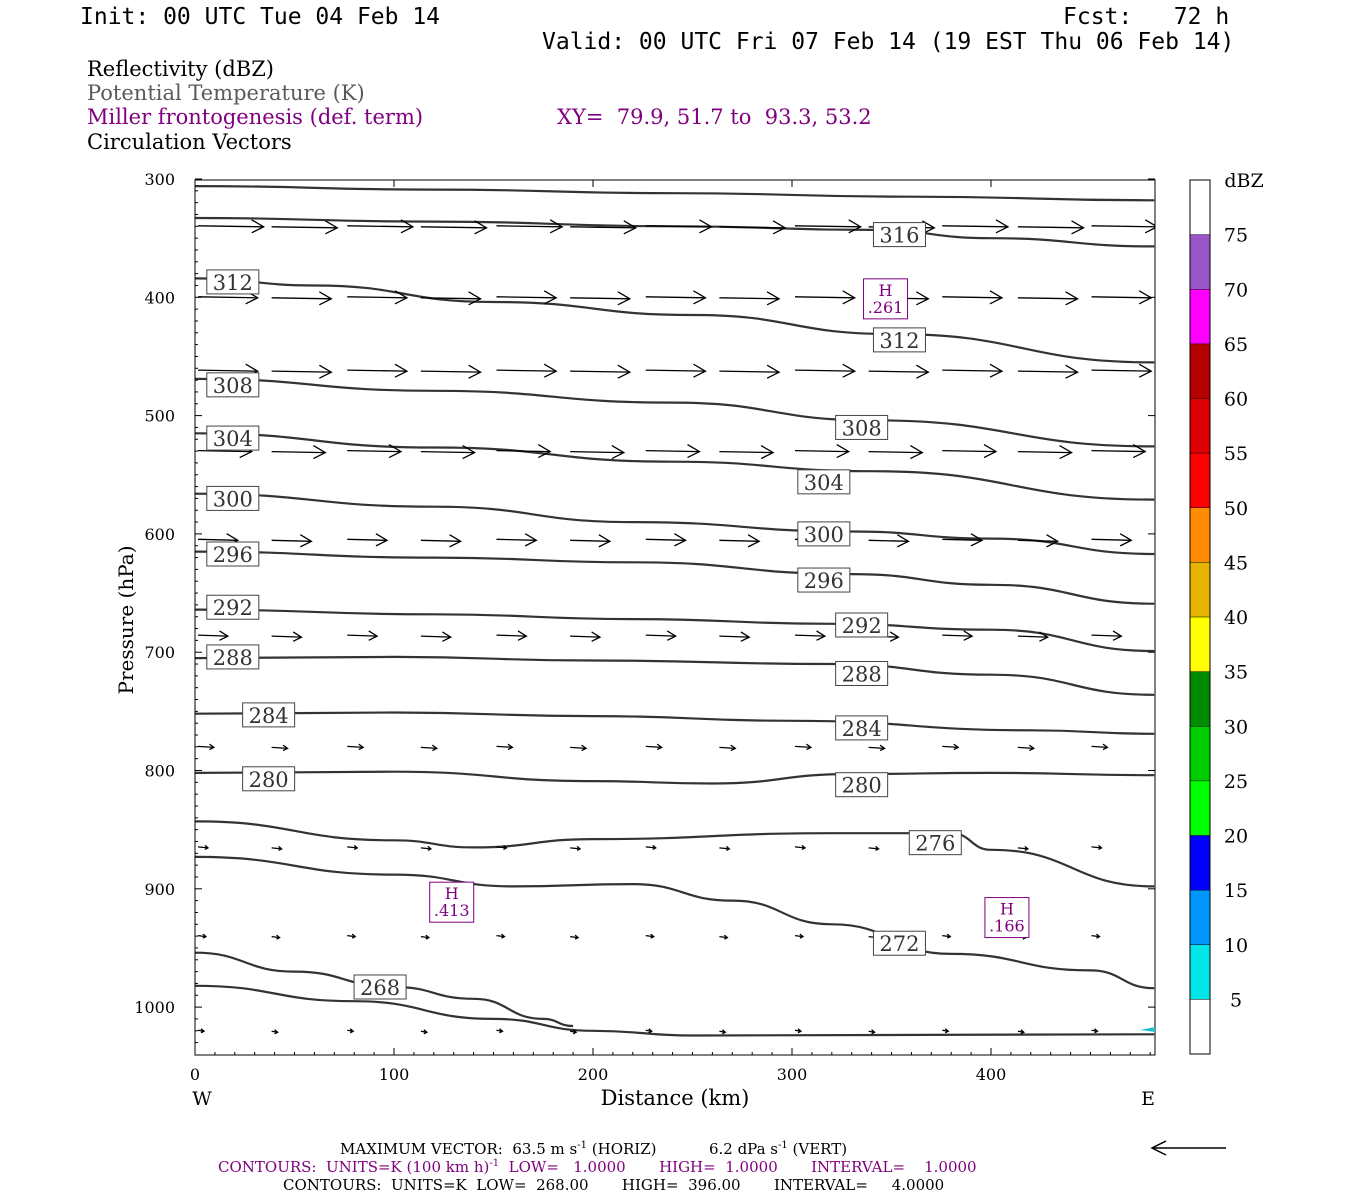  I want to click on frontogenesis-max-label: H, so click(452, 893).